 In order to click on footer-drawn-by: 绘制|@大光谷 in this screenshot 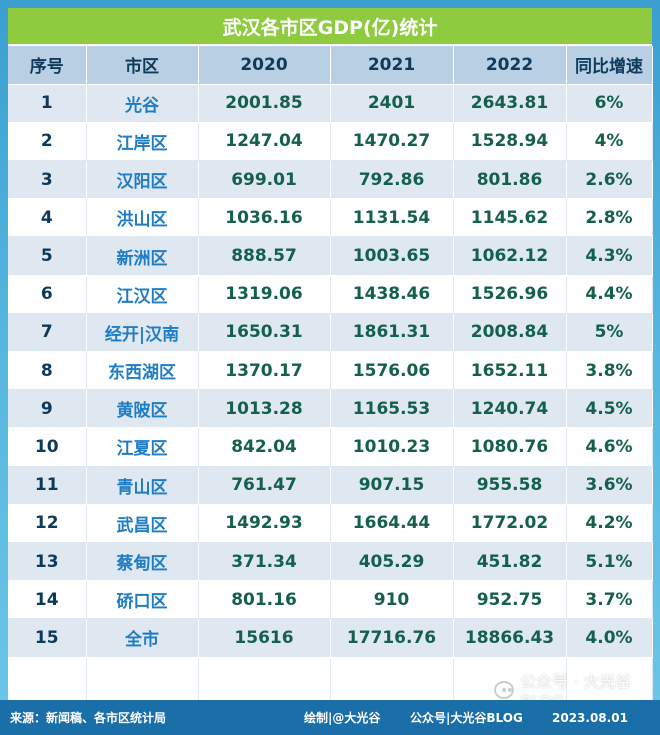, I will do `click(342, 718)`.